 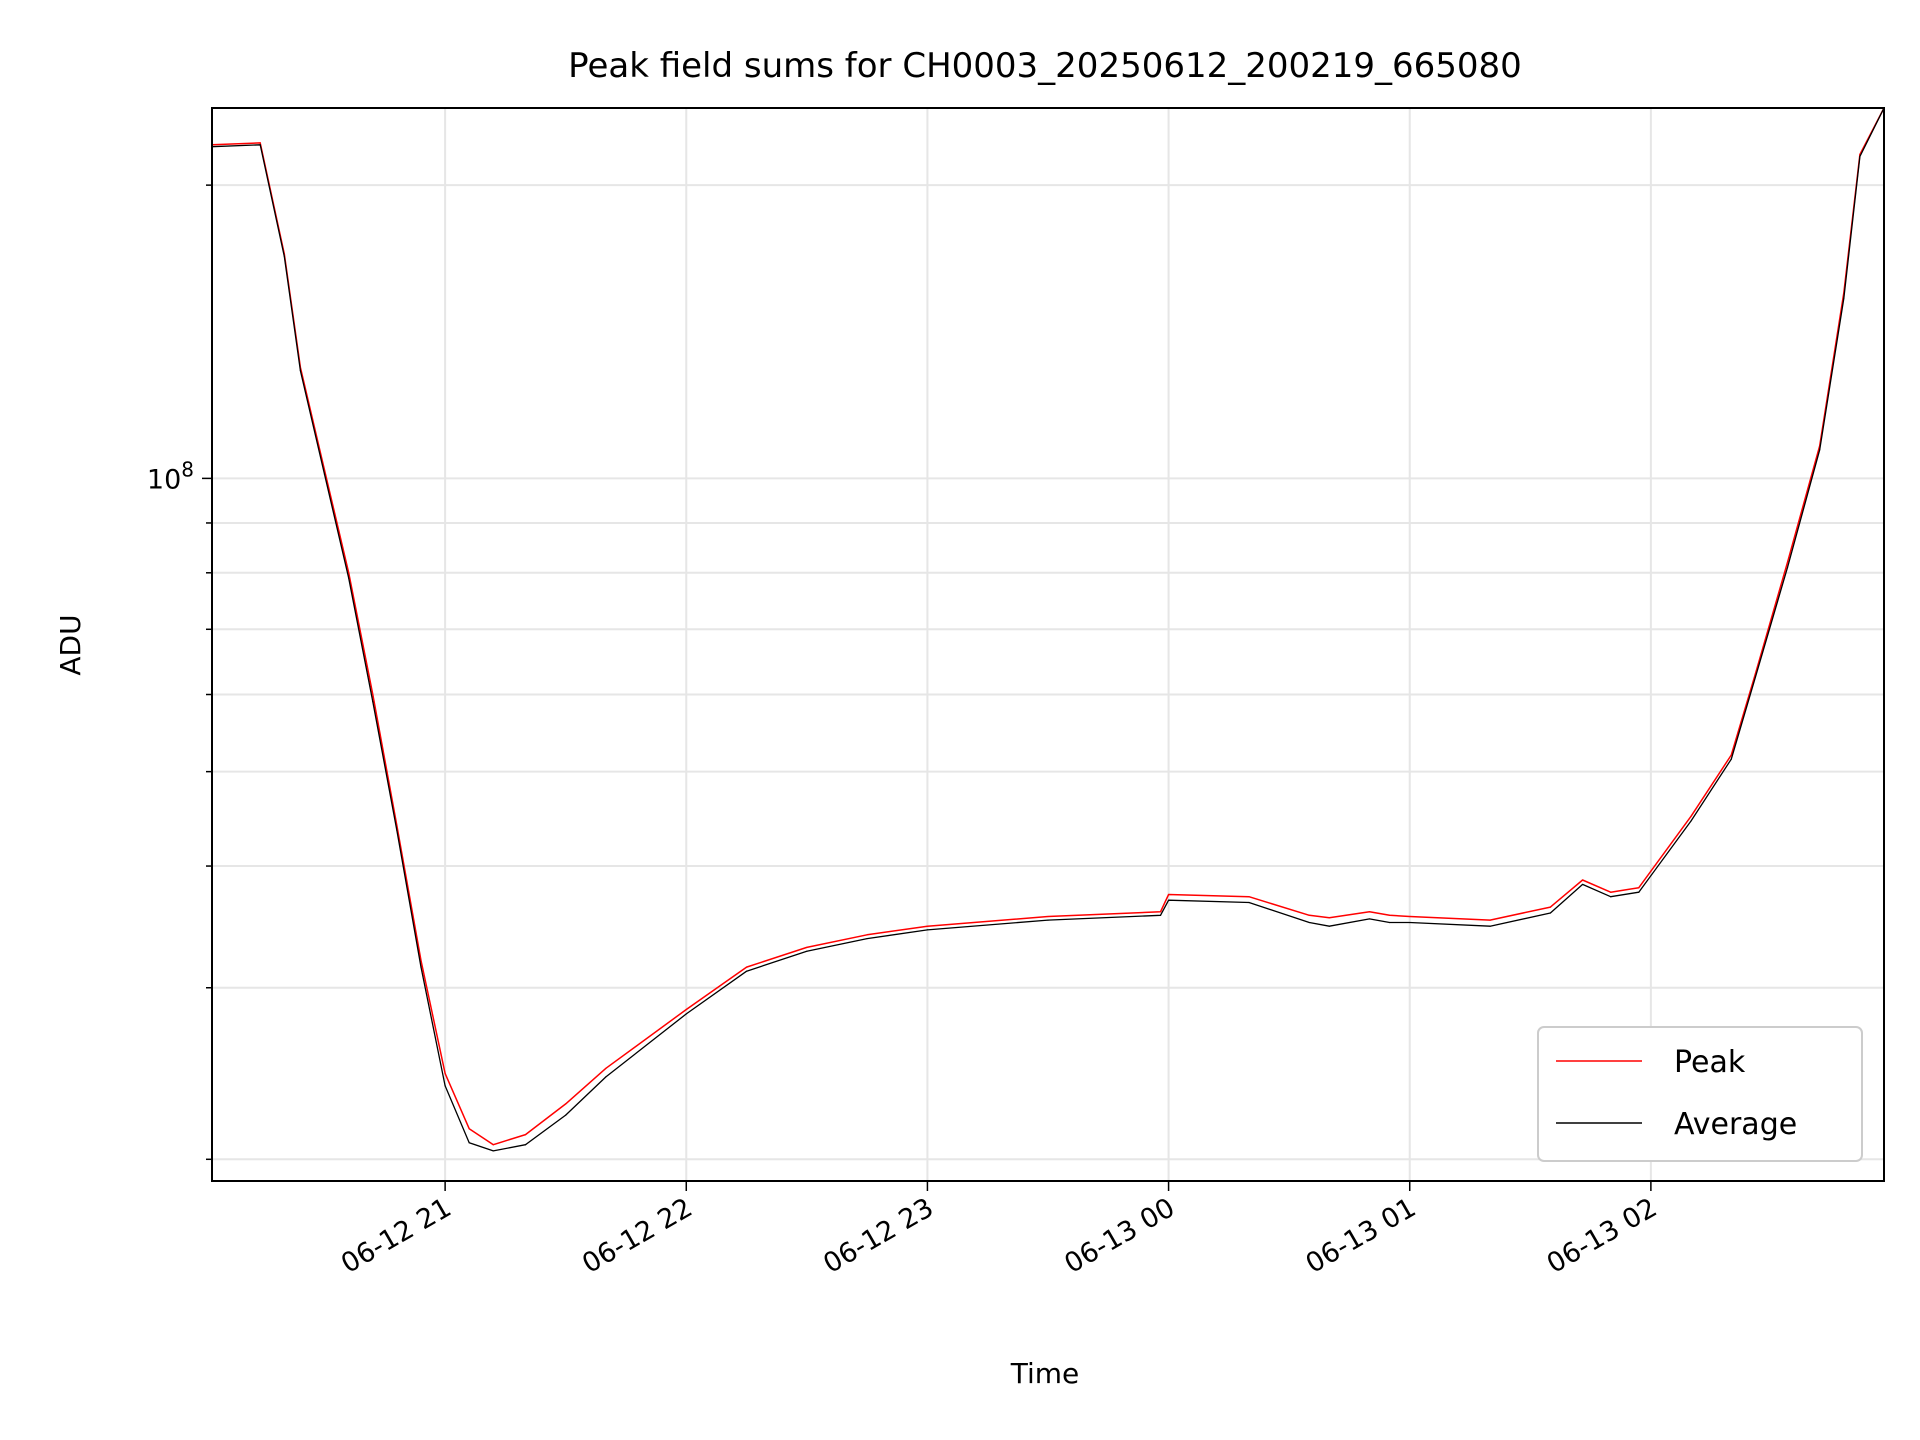 What do you see at coordinates (70, 644) in the screenshot?
I see `y-axis-label: ADU` at bounding box center [70, 644].